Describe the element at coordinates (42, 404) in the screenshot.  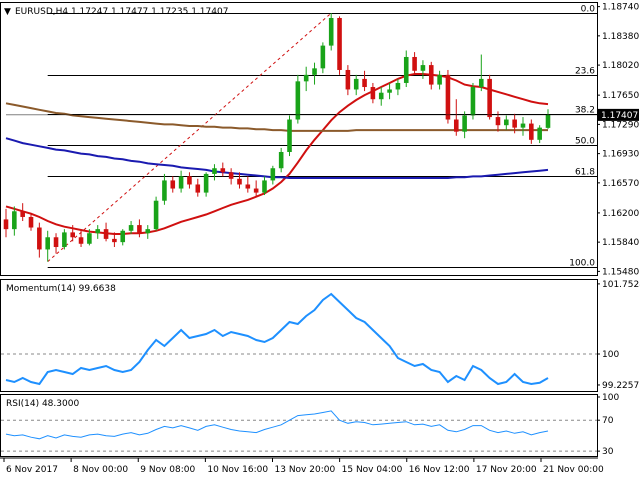
I see `rsi-title: RSI(14) 48.3000` at that location.